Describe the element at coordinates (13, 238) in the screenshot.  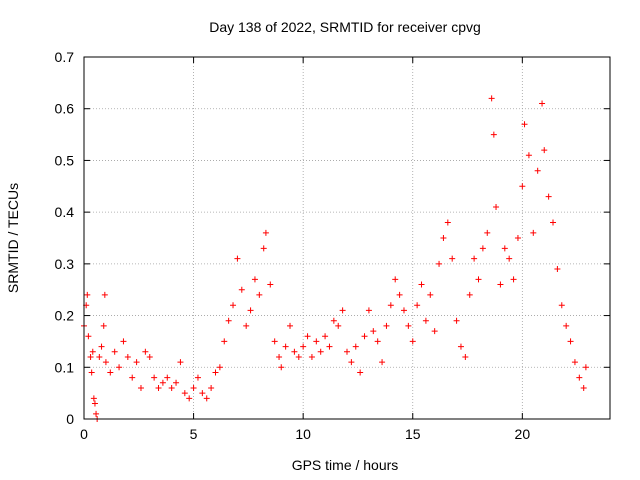
I see `y-axis-label: SRMTID / TECUs` at that location.